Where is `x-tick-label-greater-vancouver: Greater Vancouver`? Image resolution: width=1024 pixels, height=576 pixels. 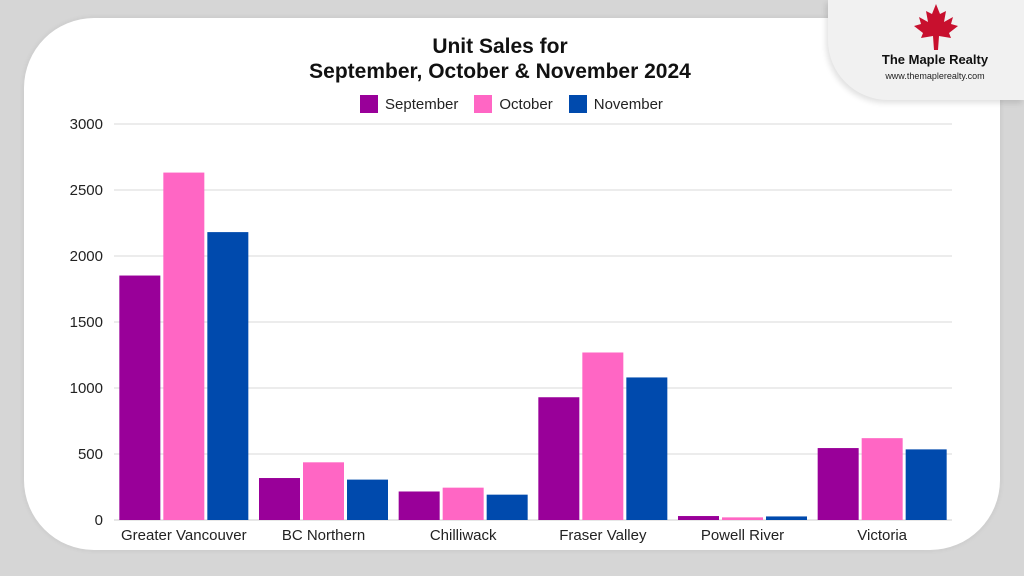
x-tick-label-greater-vancouver: Greater Vancouver is located at coordinates (184, 535).